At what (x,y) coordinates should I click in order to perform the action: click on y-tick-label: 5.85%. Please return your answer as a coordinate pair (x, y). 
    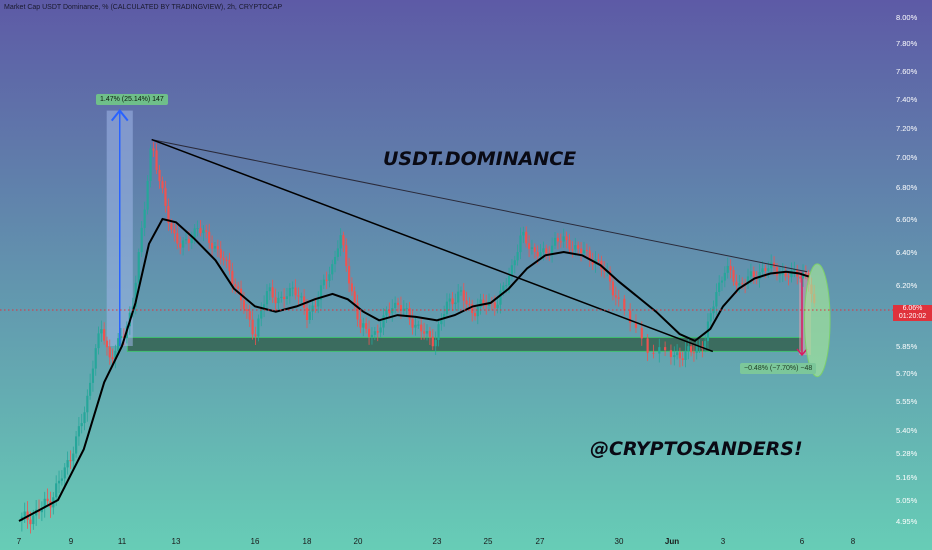
    Looking at the image, I should click on (907, 346).